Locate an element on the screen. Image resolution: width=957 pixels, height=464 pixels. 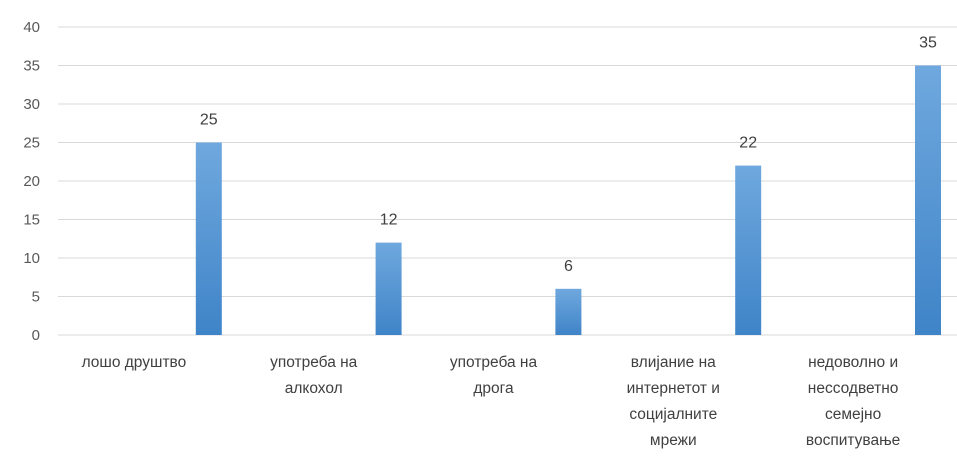
data-label: 12 is located at coordinates (389, 220).